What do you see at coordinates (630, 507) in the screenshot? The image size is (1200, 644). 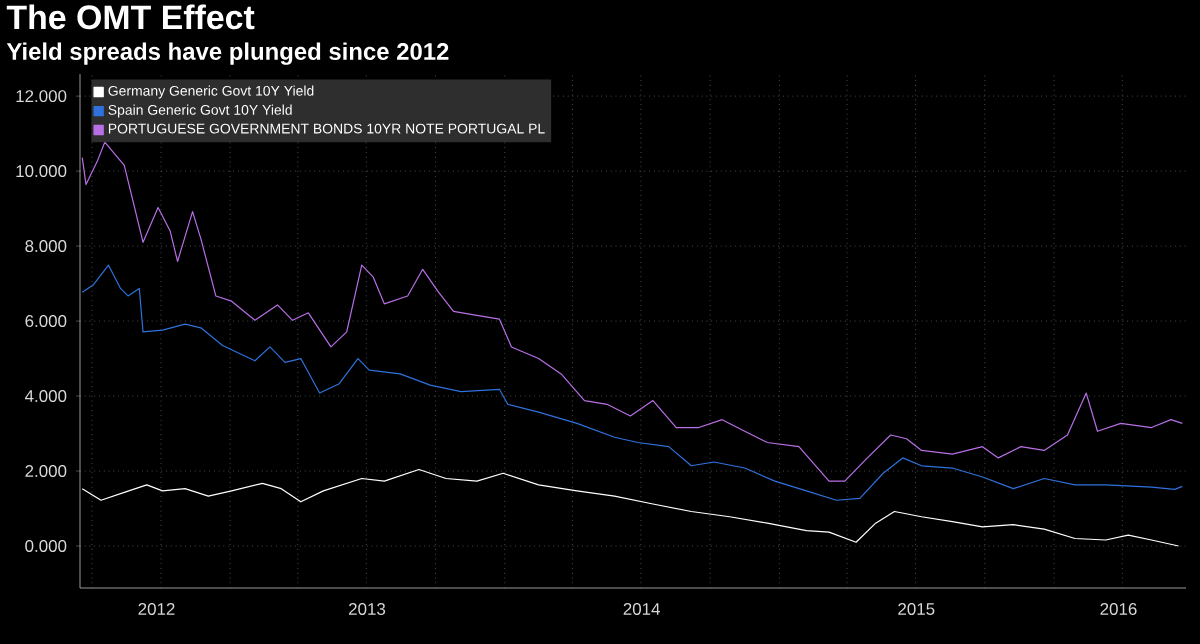 I see `line-series` at bounding box center [630, 507].